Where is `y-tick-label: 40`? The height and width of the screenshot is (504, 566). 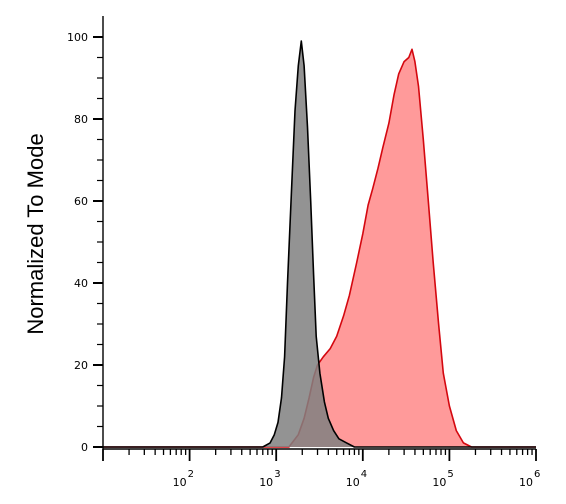
y-tick-label: 40 is located at coordinates (81, 283).